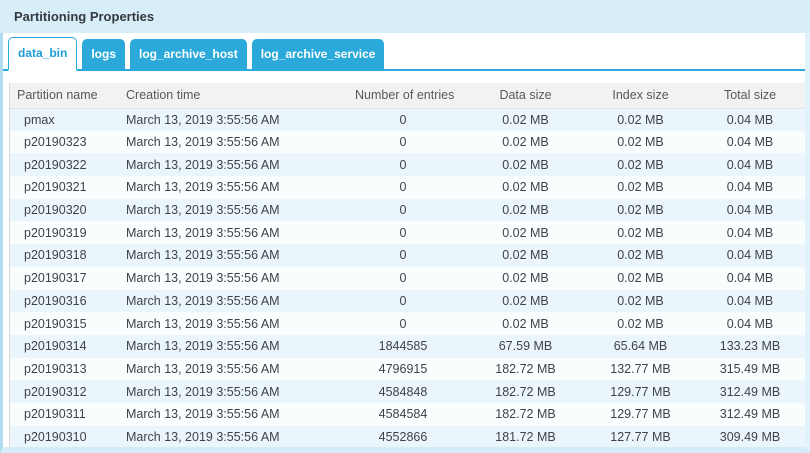 This screenshot has width=810, height=453. I want to click on cell-partition-name: p20190323, so click(55, 142).